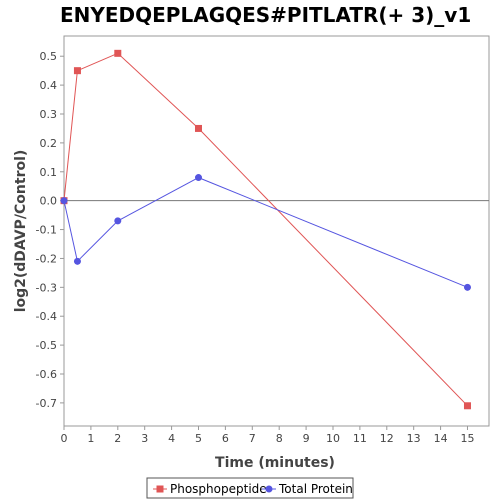 The width and height of the screenshot is (500, 500). I want to click on x-tick-label: 10, so click(333, 438).